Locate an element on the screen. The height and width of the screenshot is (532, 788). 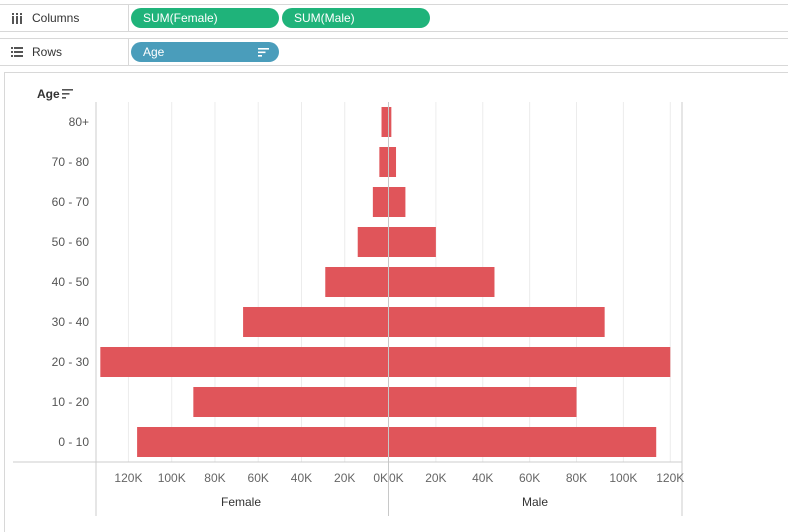
rows-shelf-label: Rows is located at coordinates (64, 52).